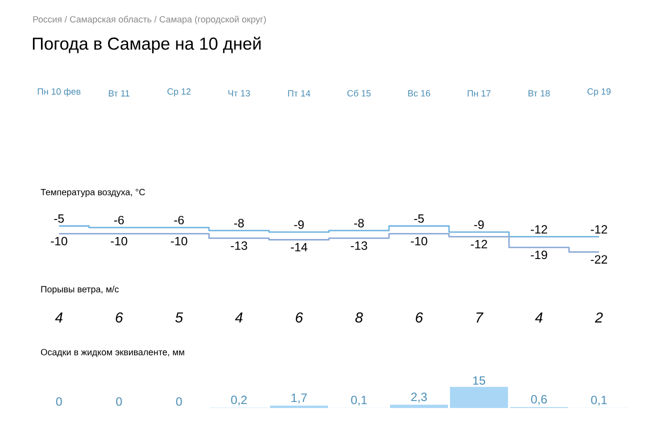 The height and width of the screenshot is (423, 656). Describe the element at coordinates (539, 400) in the screenshot. I see `data-label: 0,6` at that location.